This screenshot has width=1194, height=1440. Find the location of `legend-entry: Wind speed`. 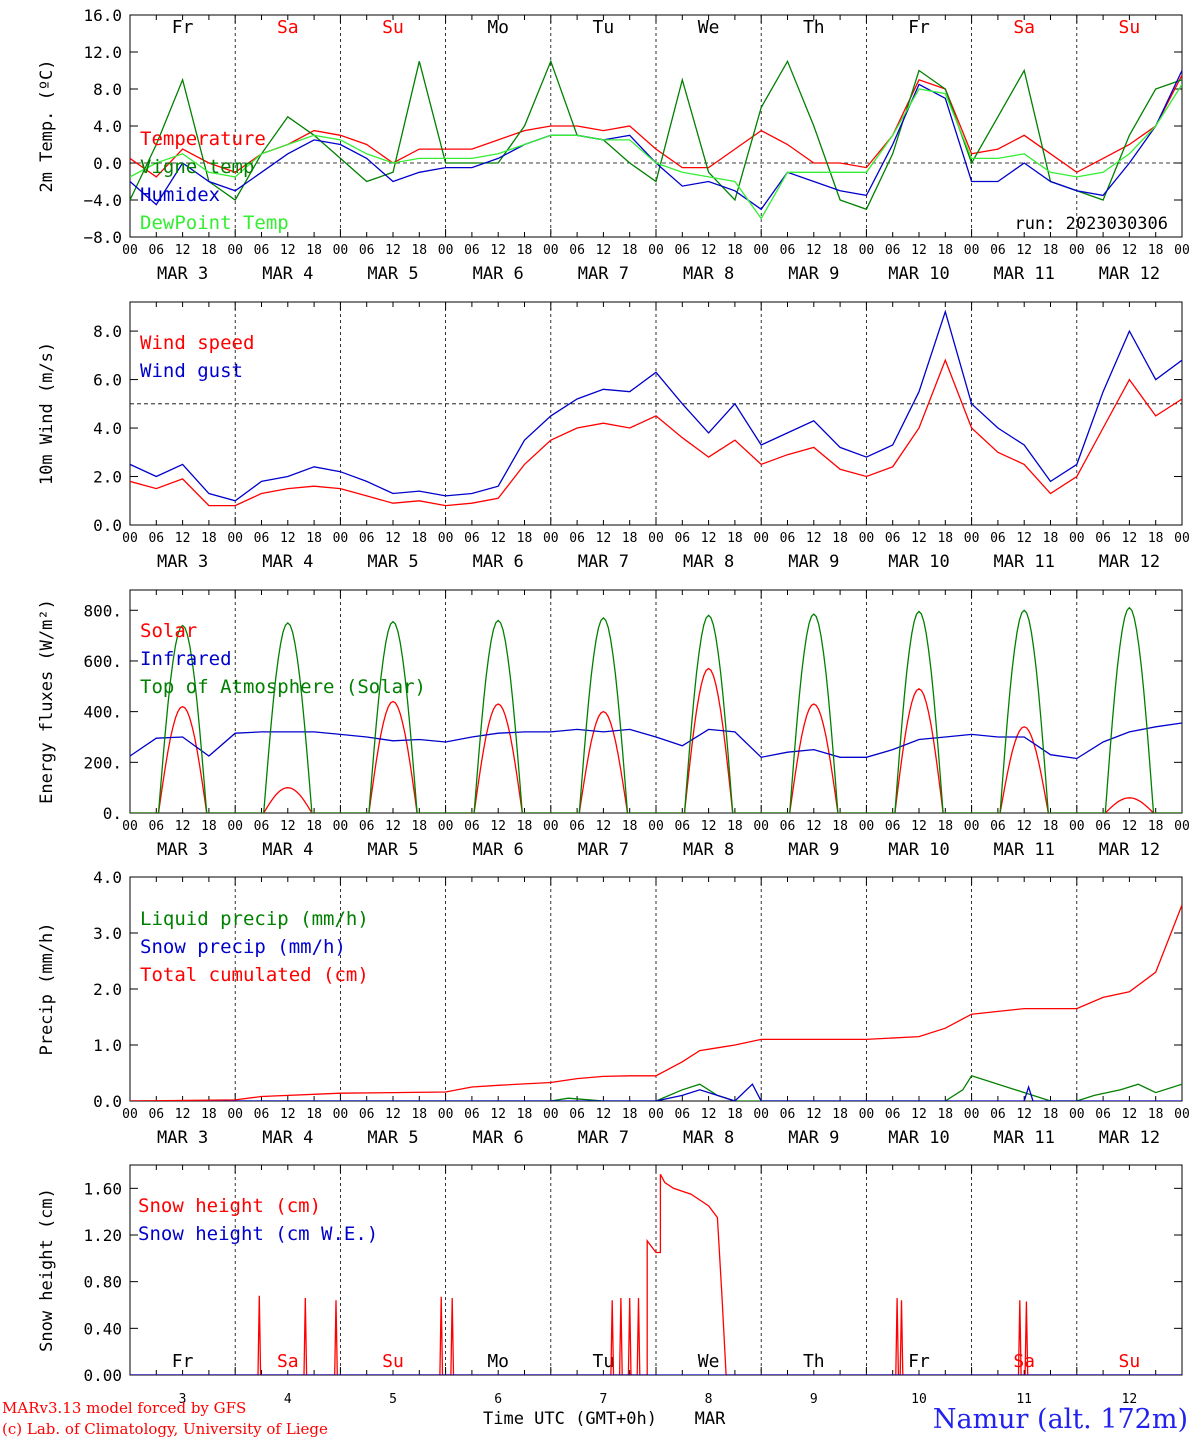

legend-entry: Wind speed is located at coordinates (197, 343).